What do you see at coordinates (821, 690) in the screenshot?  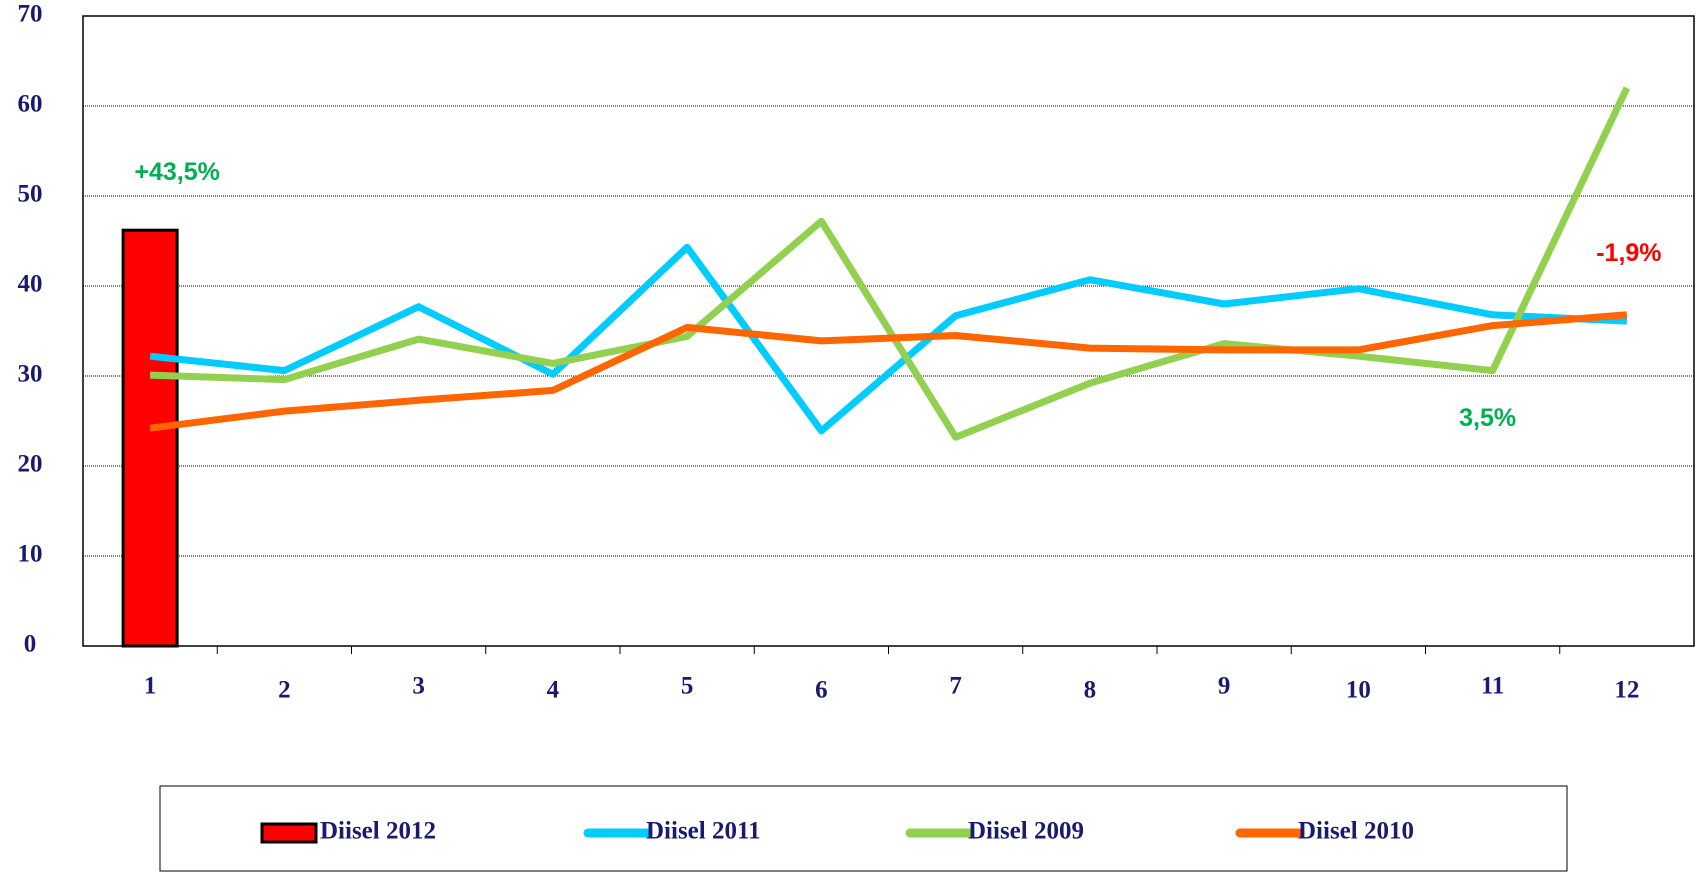 I see `x-tick-label: 6` at bounding box center [821, 690].